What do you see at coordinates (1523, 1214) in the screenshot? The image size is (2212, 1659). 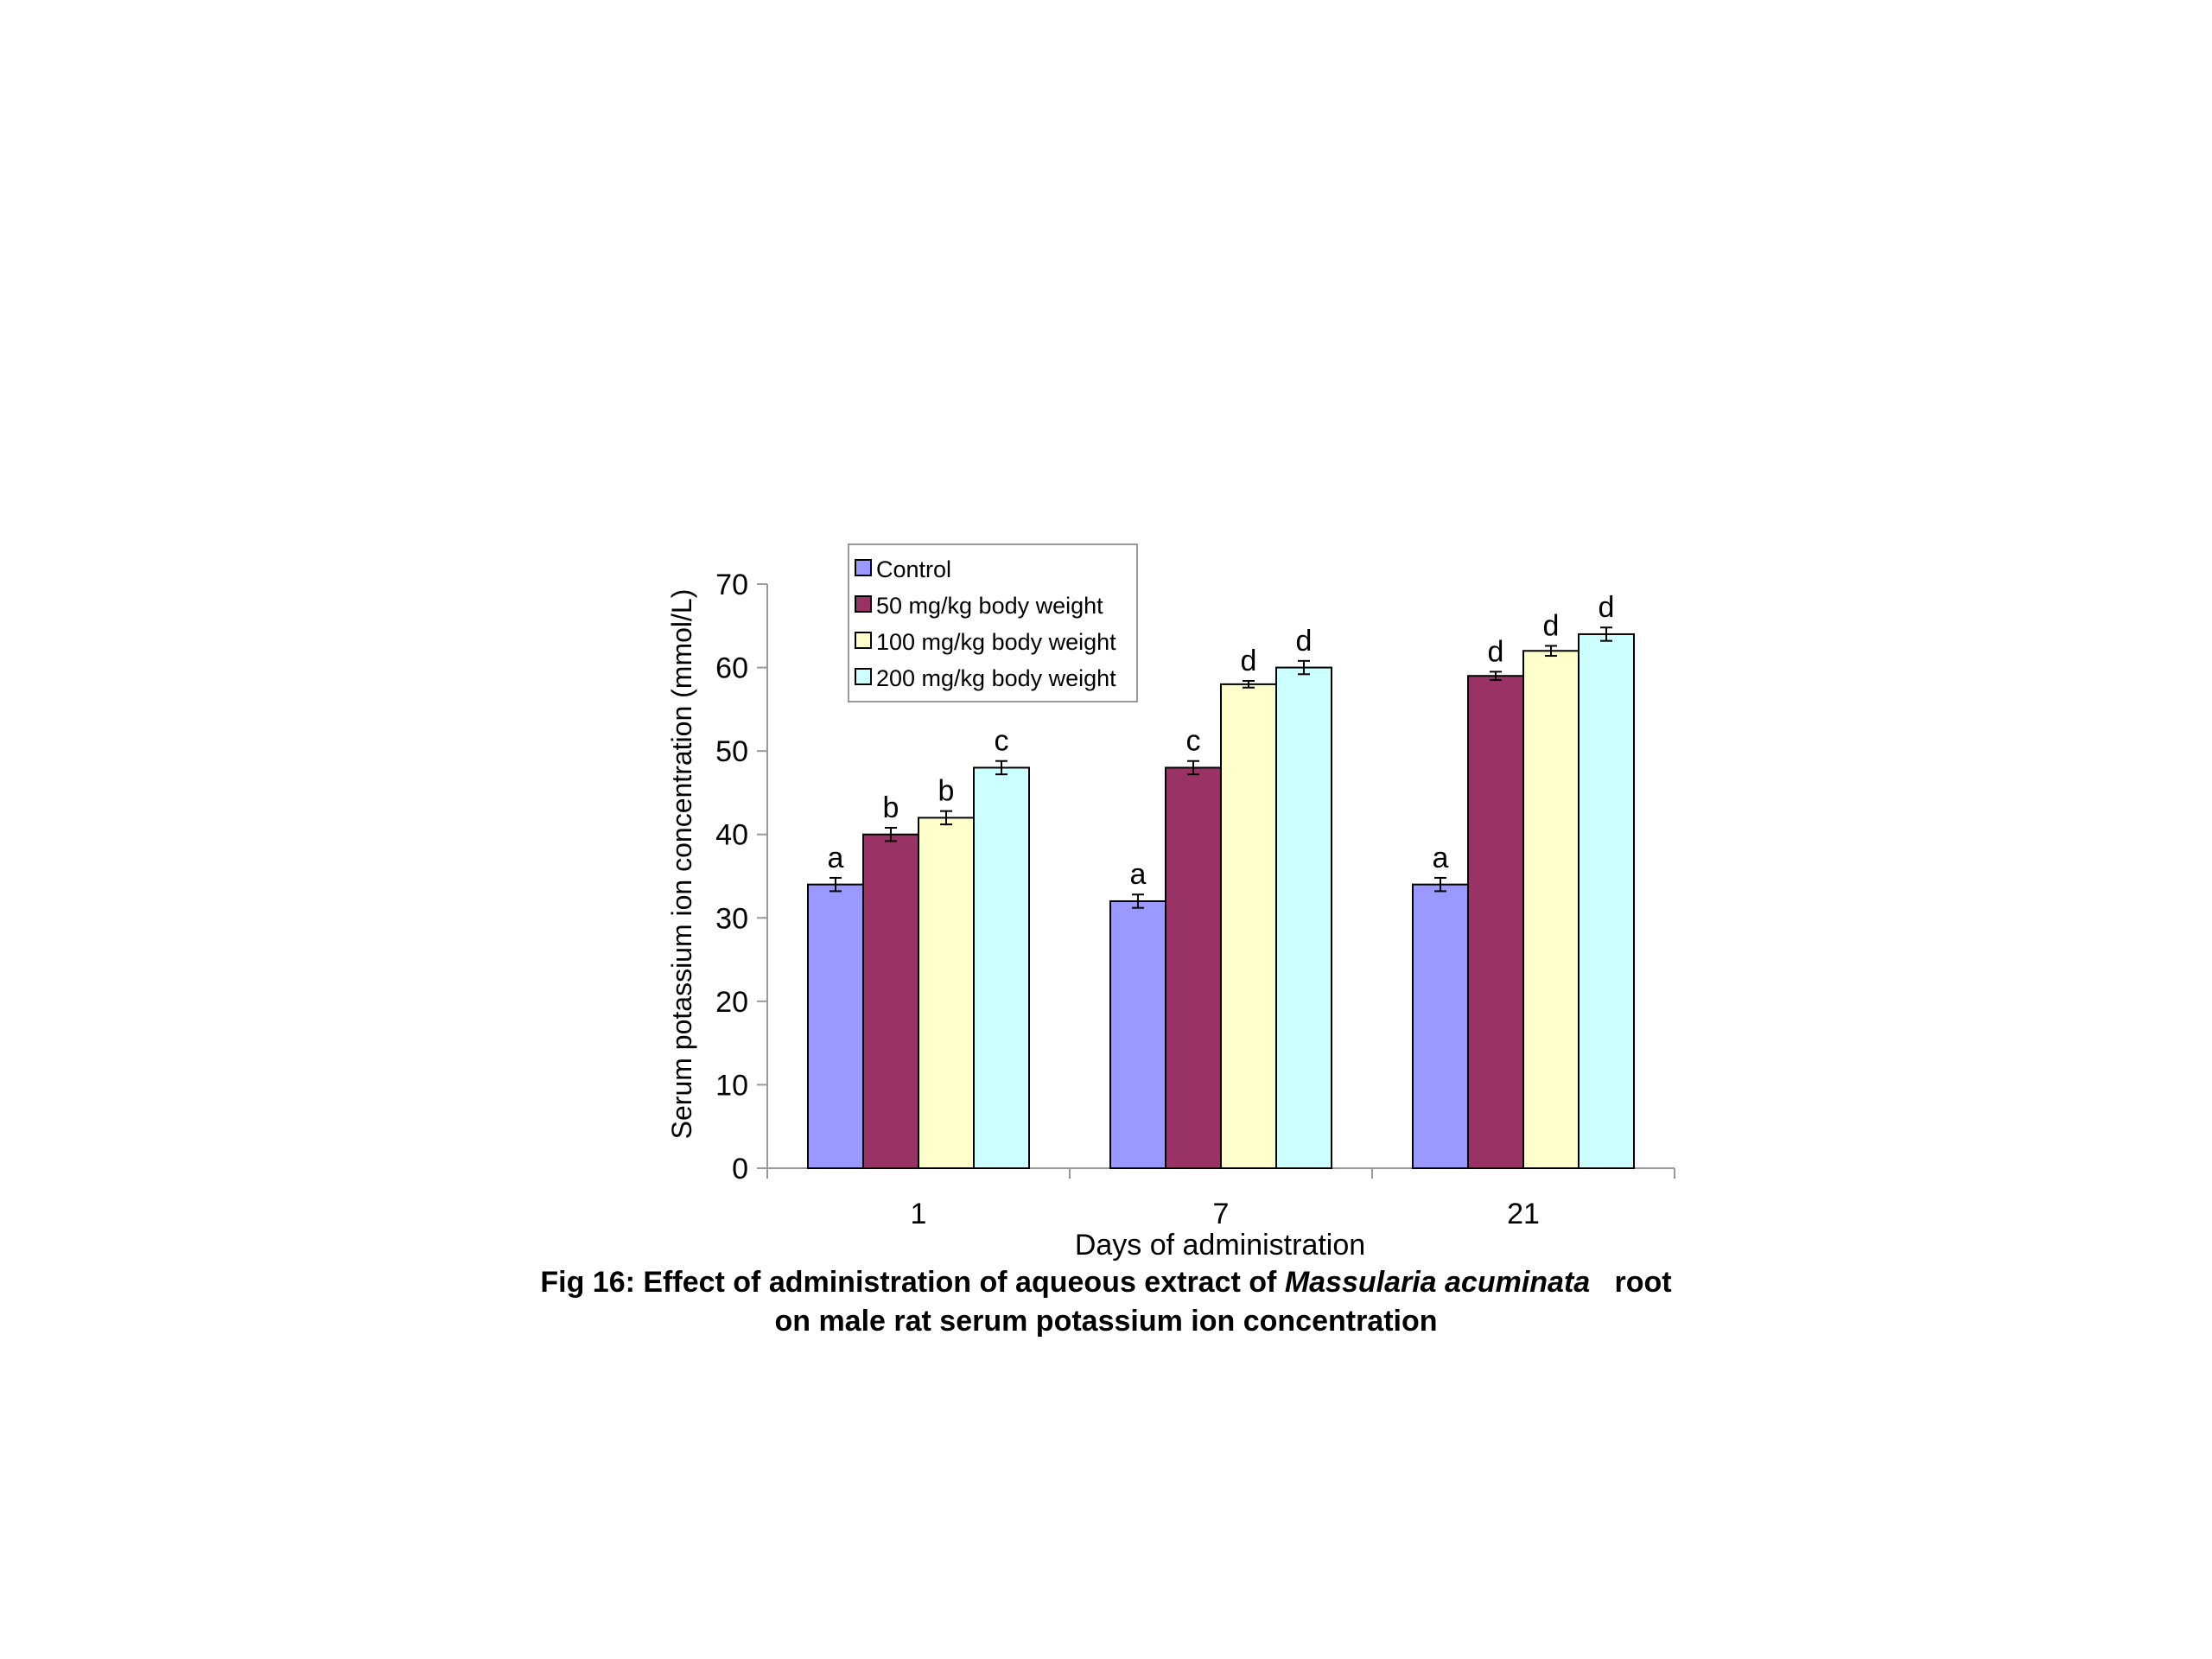 I see `x-tick-label: 21` at bounding box center [1523, 1214].